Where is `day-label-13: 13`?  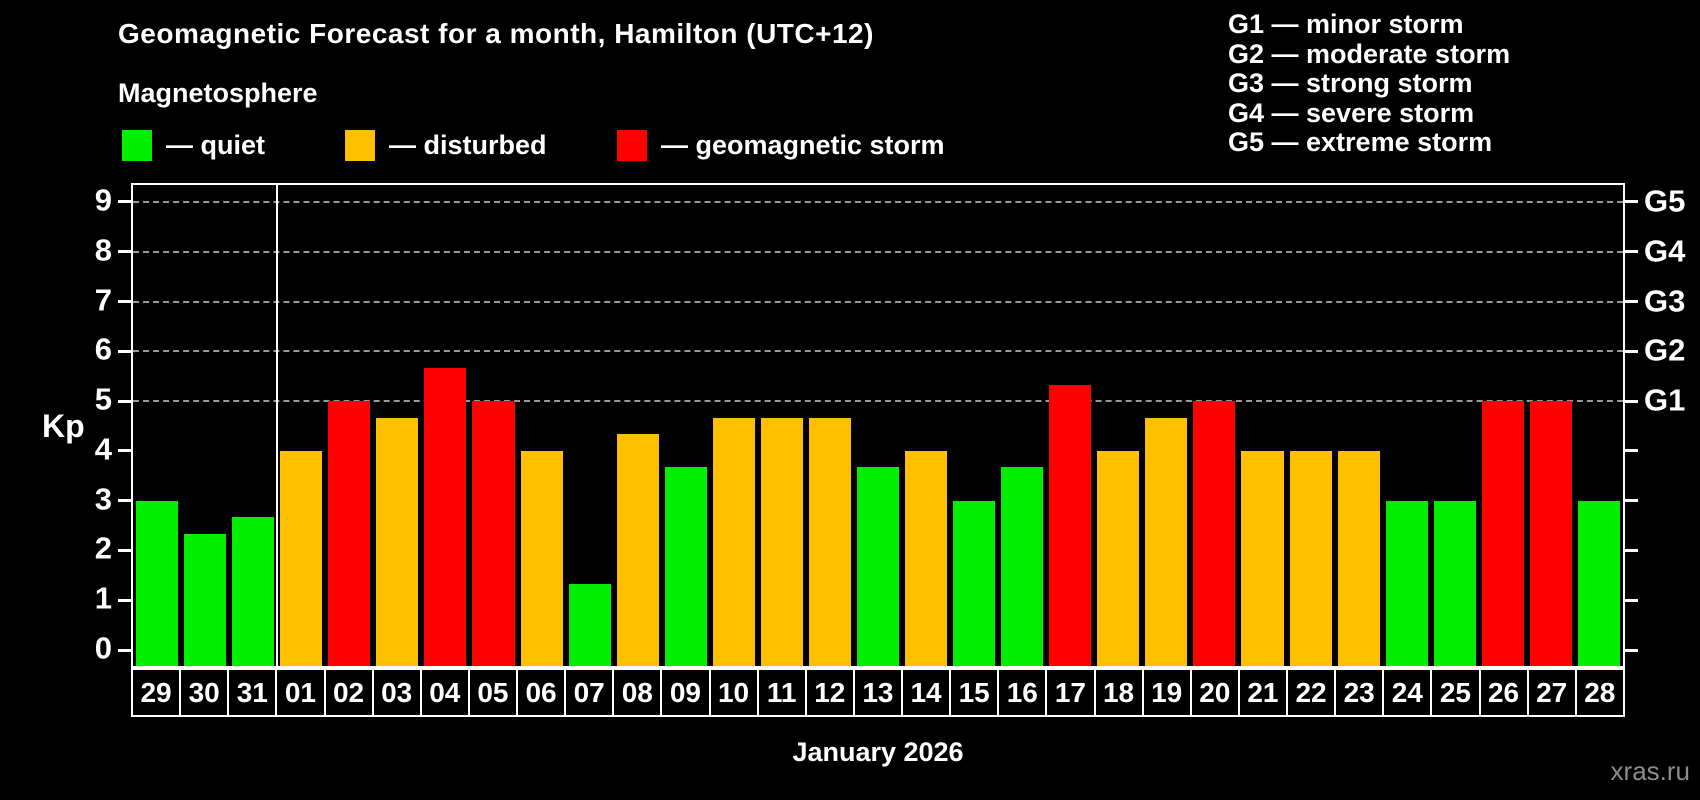
day-label-13: 13 is located at coordinates (879, 692).